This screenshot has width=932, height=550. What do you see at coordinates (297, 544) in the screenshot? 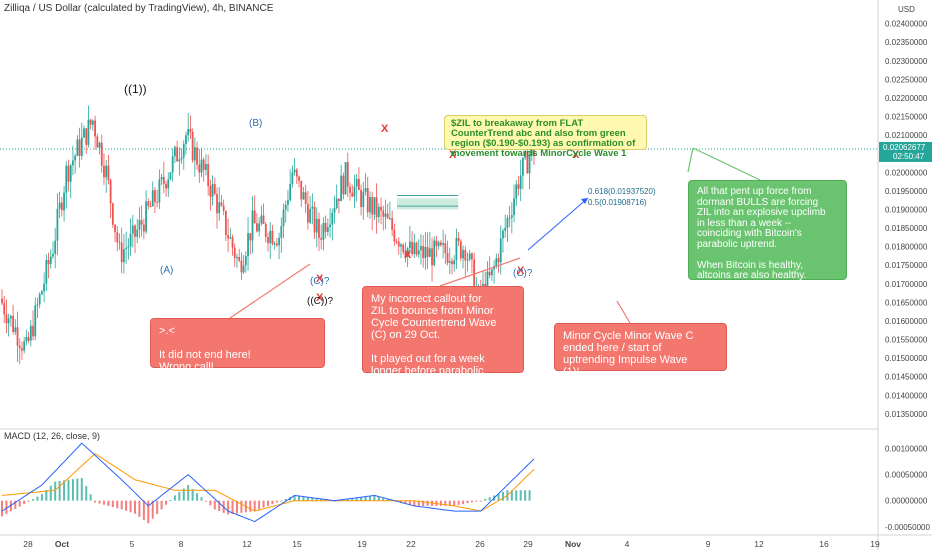
I see `time-tick-label: 15` at bounding box center [297, 544].